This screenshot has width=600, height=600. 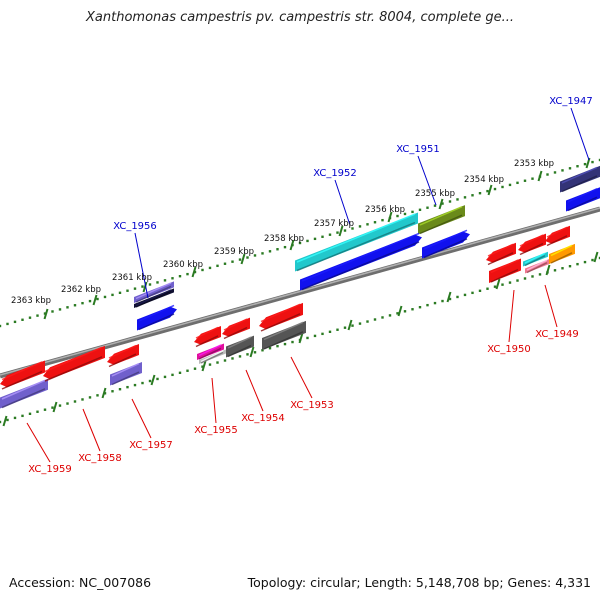 I want to click on gene-xc-1956-b-shine, so click(x=153, y=298).